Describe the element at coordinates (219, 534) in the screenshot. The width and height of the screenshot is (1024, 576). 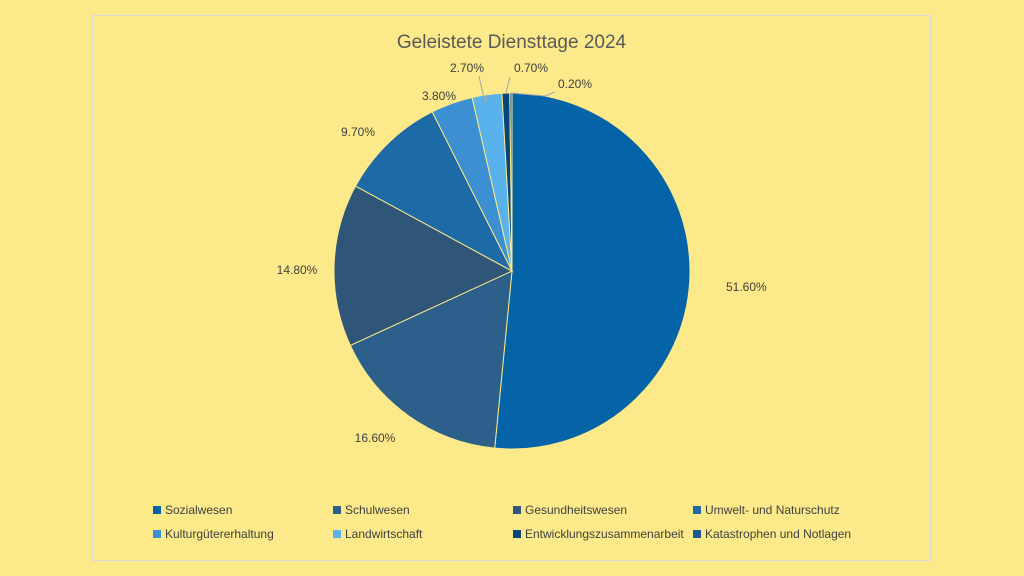
I see `legend-label-4: Kulturgütererhaltung` at that location.